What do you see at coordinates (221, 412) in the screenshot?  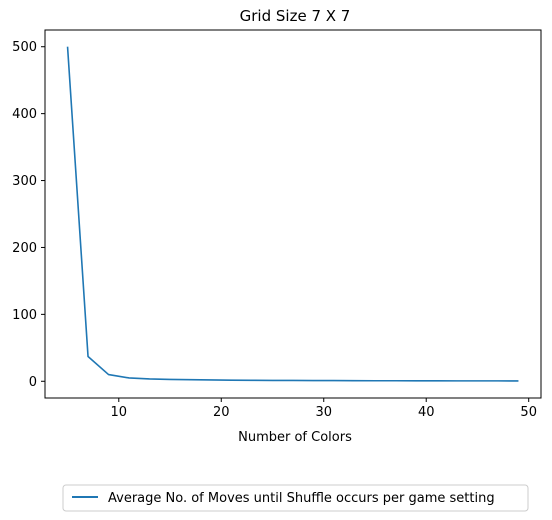 I see `x-tick-label: 20` at bounding box center [221, 412].